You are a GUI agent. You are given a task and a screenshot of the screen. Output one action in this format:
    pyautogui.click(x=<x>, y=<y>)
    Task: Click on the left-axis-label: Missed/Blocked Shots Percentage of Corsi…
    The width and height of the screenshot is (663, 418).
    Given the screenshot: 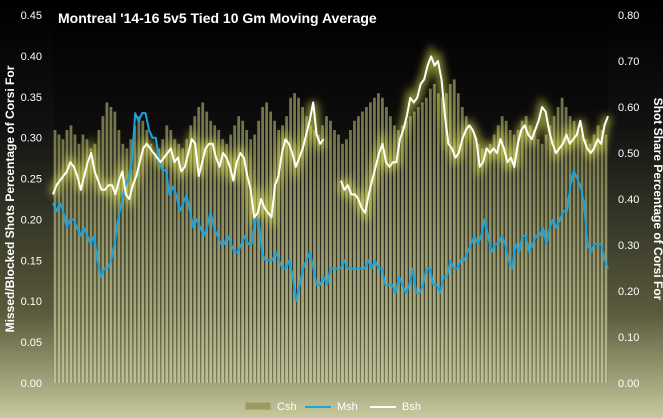 What is the action you would take?
    pyautogui.click(x=10, y=198)
    